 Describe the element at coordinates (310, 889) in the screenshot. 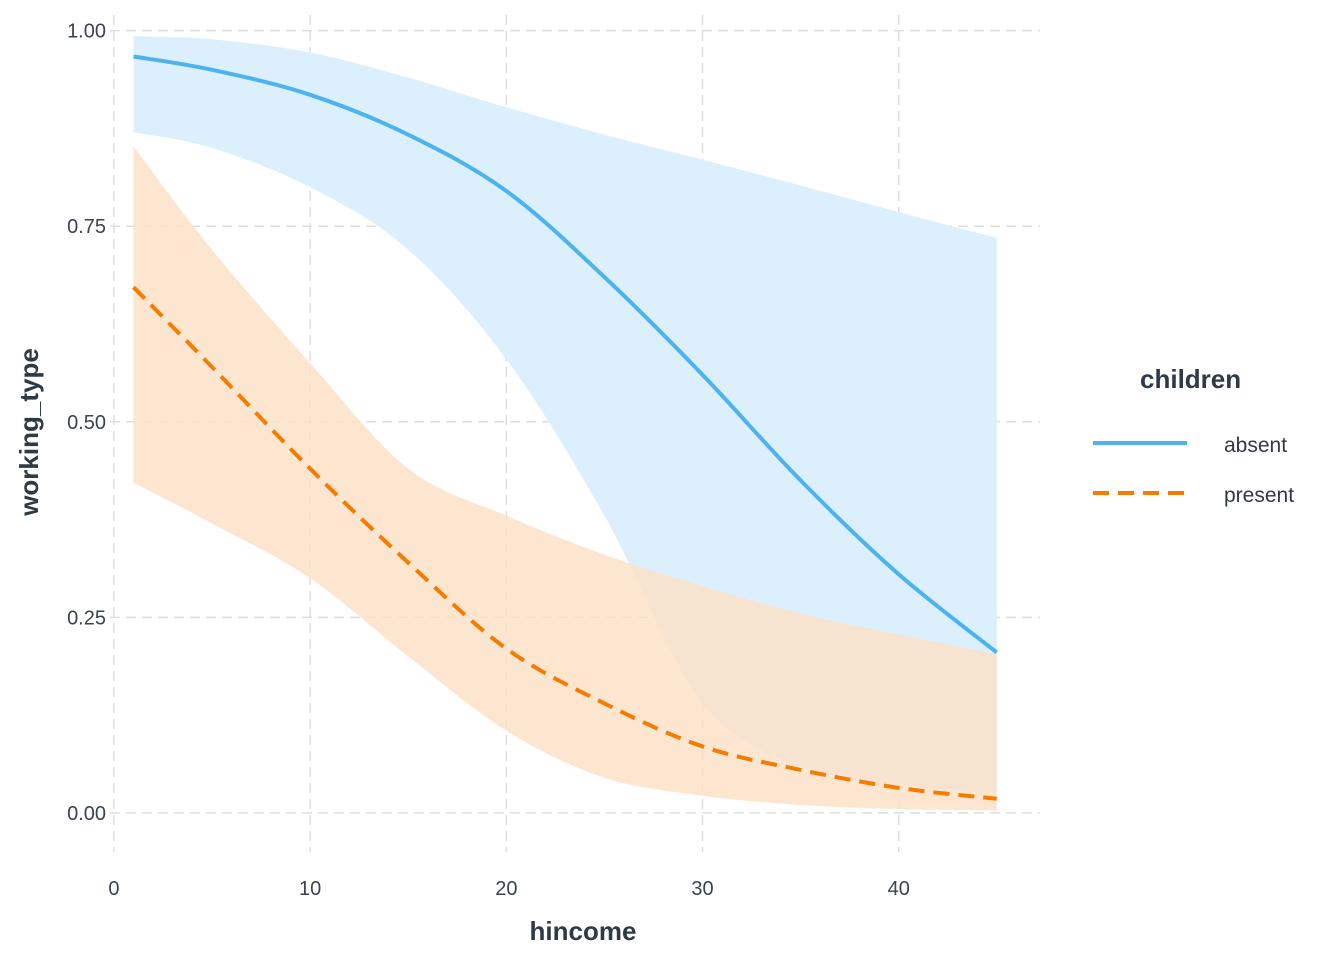

I see `x-tick-label: 10` at that location.